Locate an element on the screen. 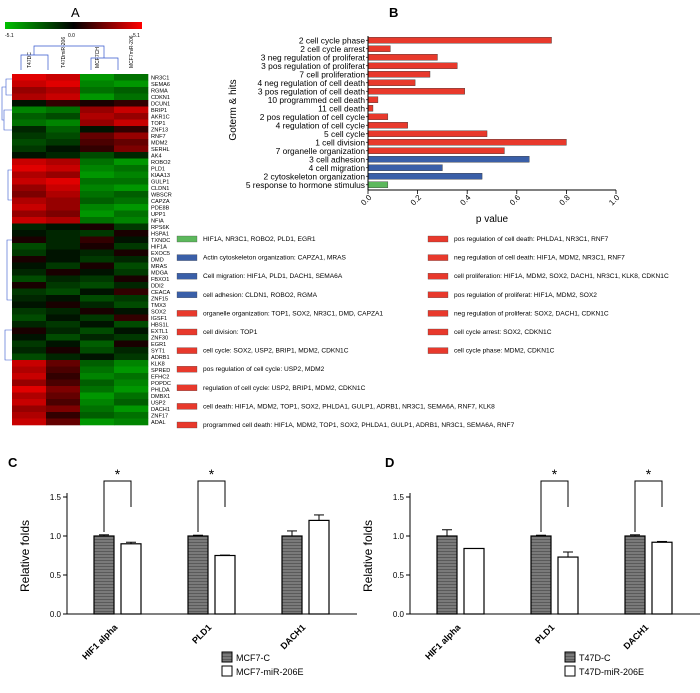 This screenshot has height=693, width=700. y-tick-label: 0.5 is located at coordinates (399, 575).